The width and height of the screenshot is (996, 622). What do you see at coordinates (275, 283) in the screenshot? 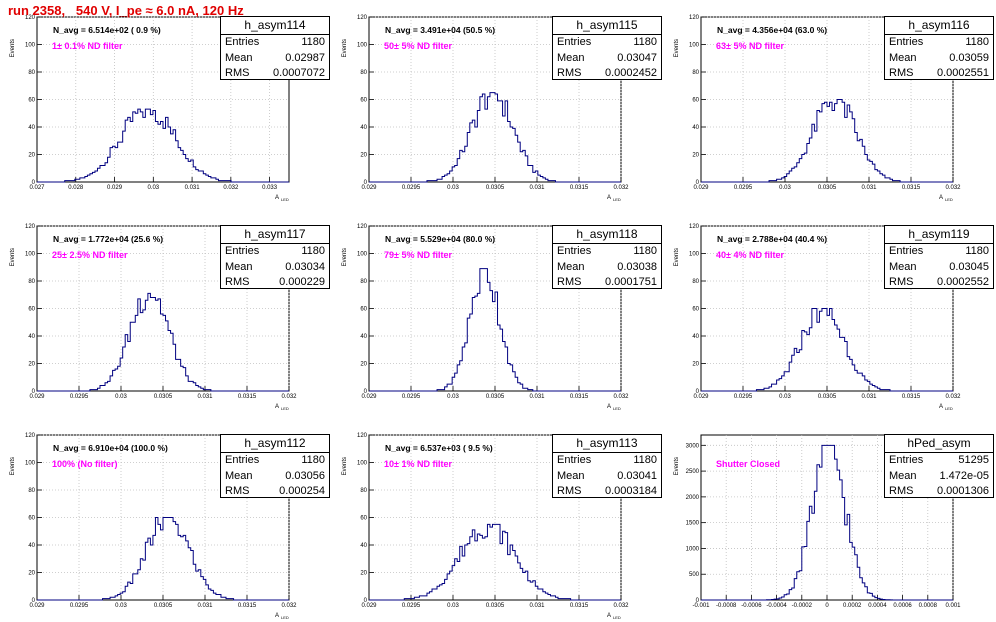
I see `stat-row-rms: RMS 0.000229` at bounding box center [275, 283].